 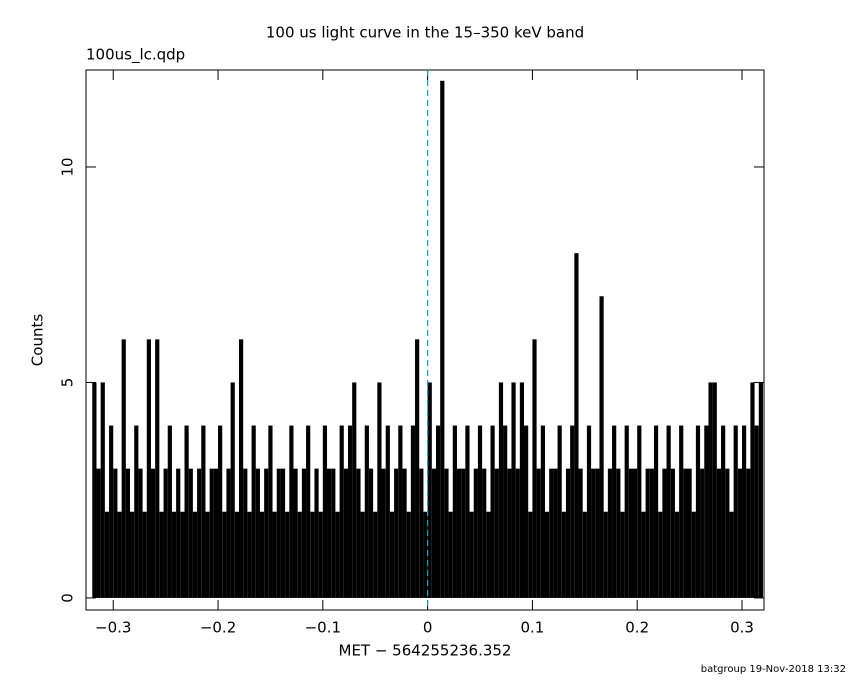 I want to click on footer: batgroup 19-Nov-2018 13:32, so click(x=773, y=669).